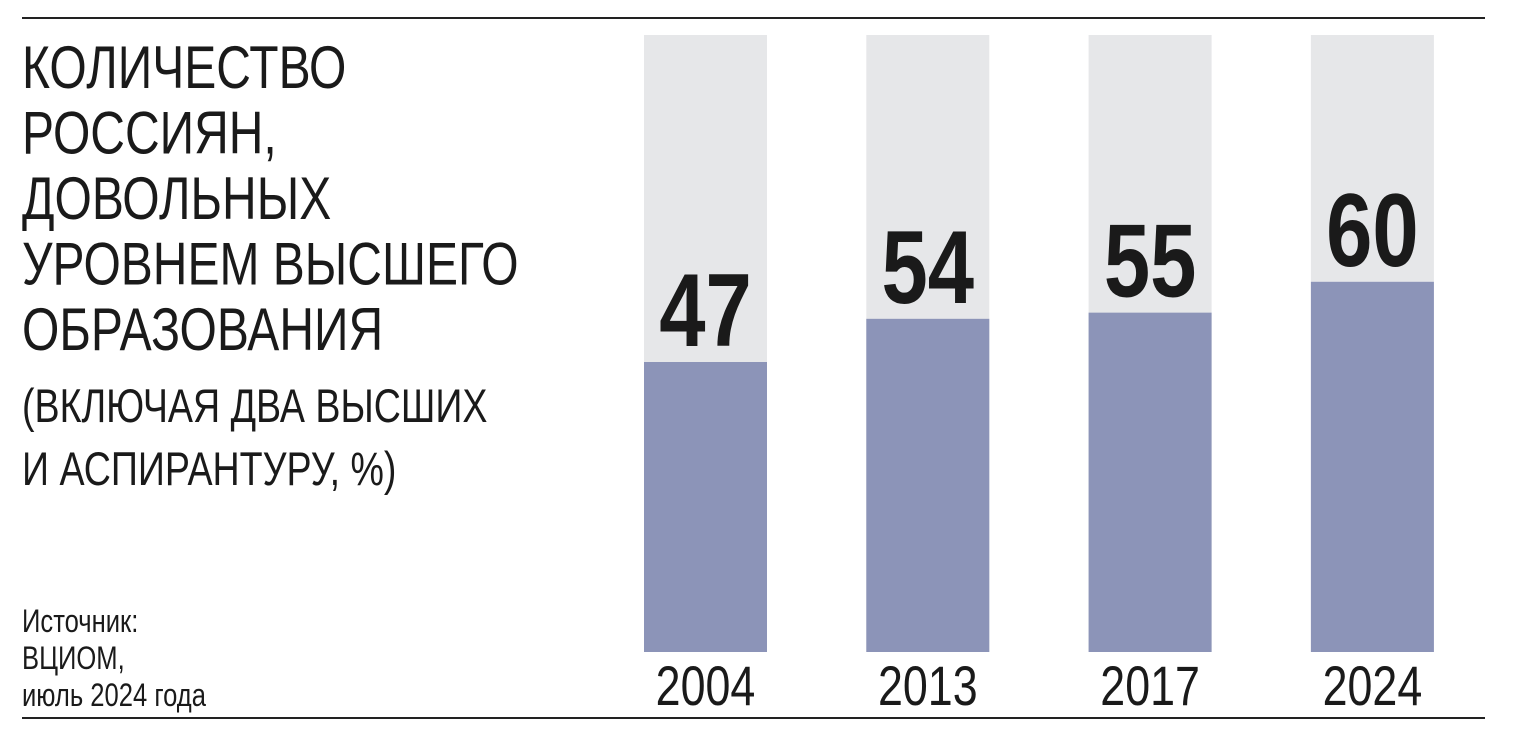  Describe the element at coordinates (1372, 230) in the screenshot. I see `value-label: 60` at that location.